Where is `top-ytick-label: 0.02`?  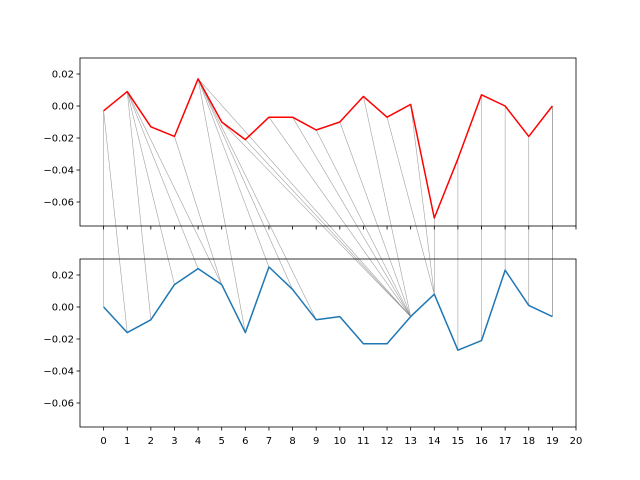 top-ytick-label: 0.02 is located at coordinates (63, 75).